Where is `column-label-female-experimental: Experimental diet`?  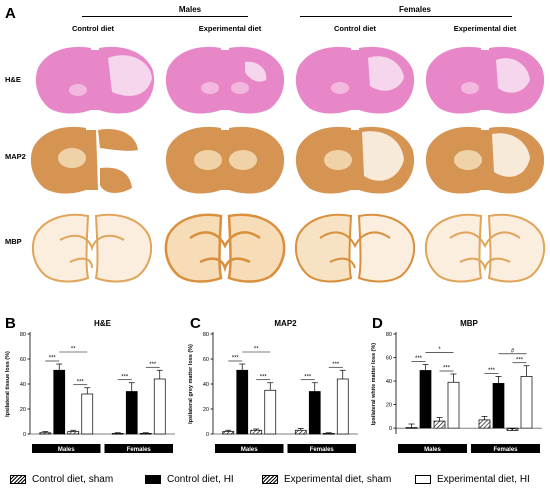 column-label-female-experimental: Experimental diet is located at coordinates (485, 28).